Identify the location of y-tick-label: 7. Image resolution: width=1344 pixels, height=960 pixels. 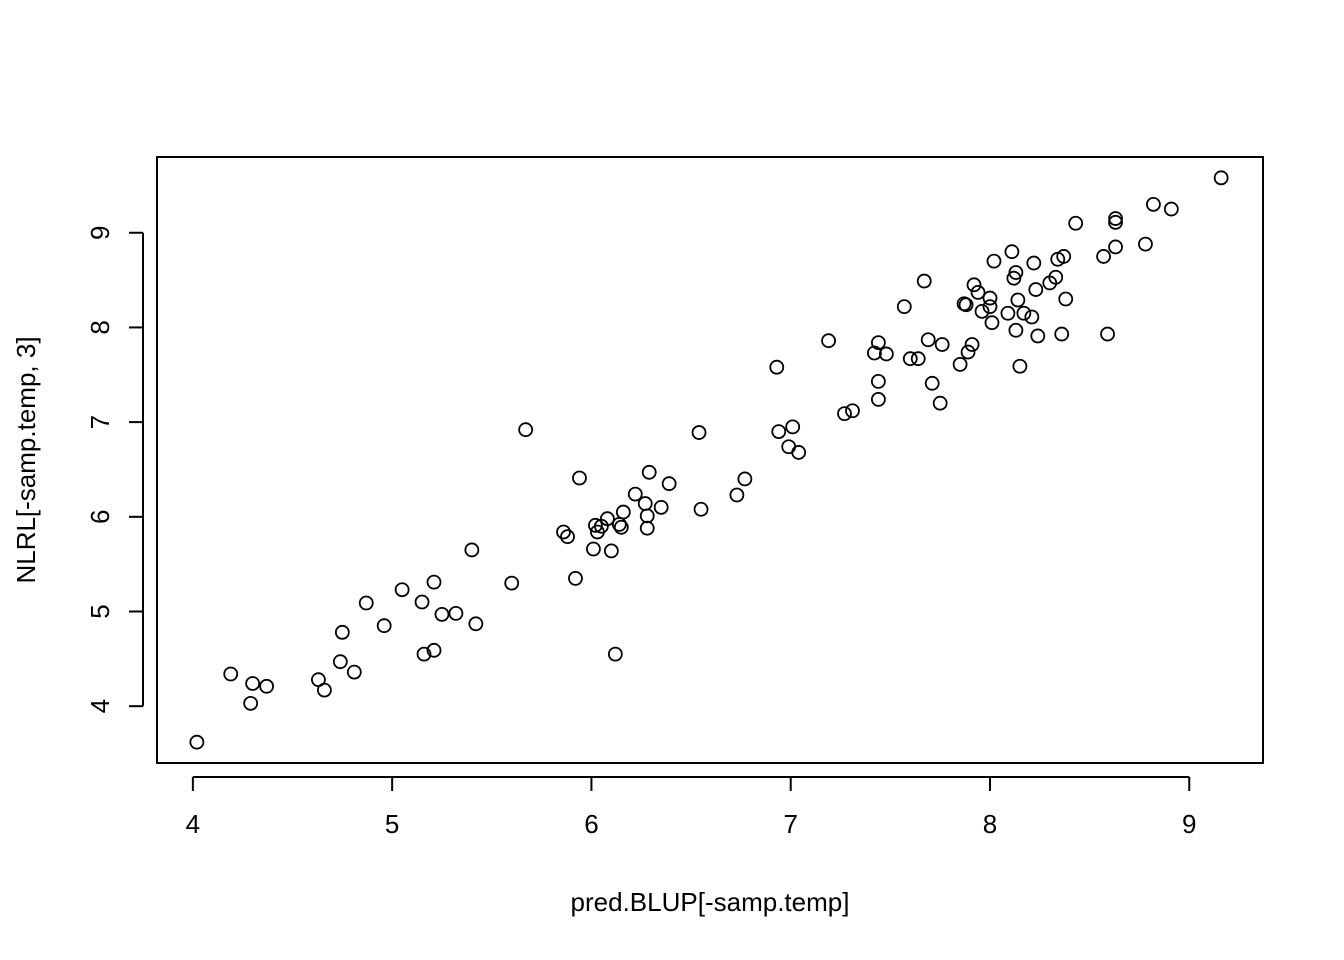
(100, 422).